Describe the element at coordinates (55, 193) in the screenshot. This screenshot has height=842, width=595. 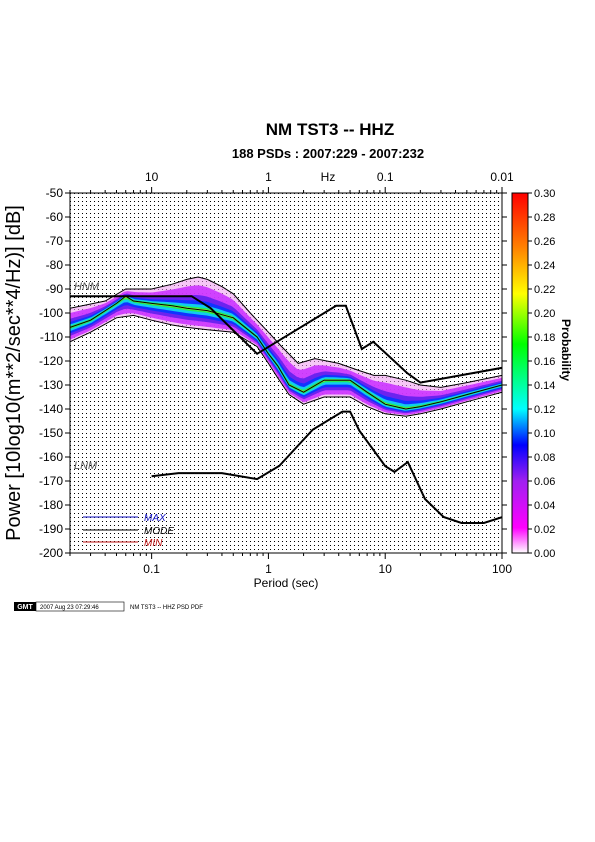
I see `y-tick-label: -50` at that location.